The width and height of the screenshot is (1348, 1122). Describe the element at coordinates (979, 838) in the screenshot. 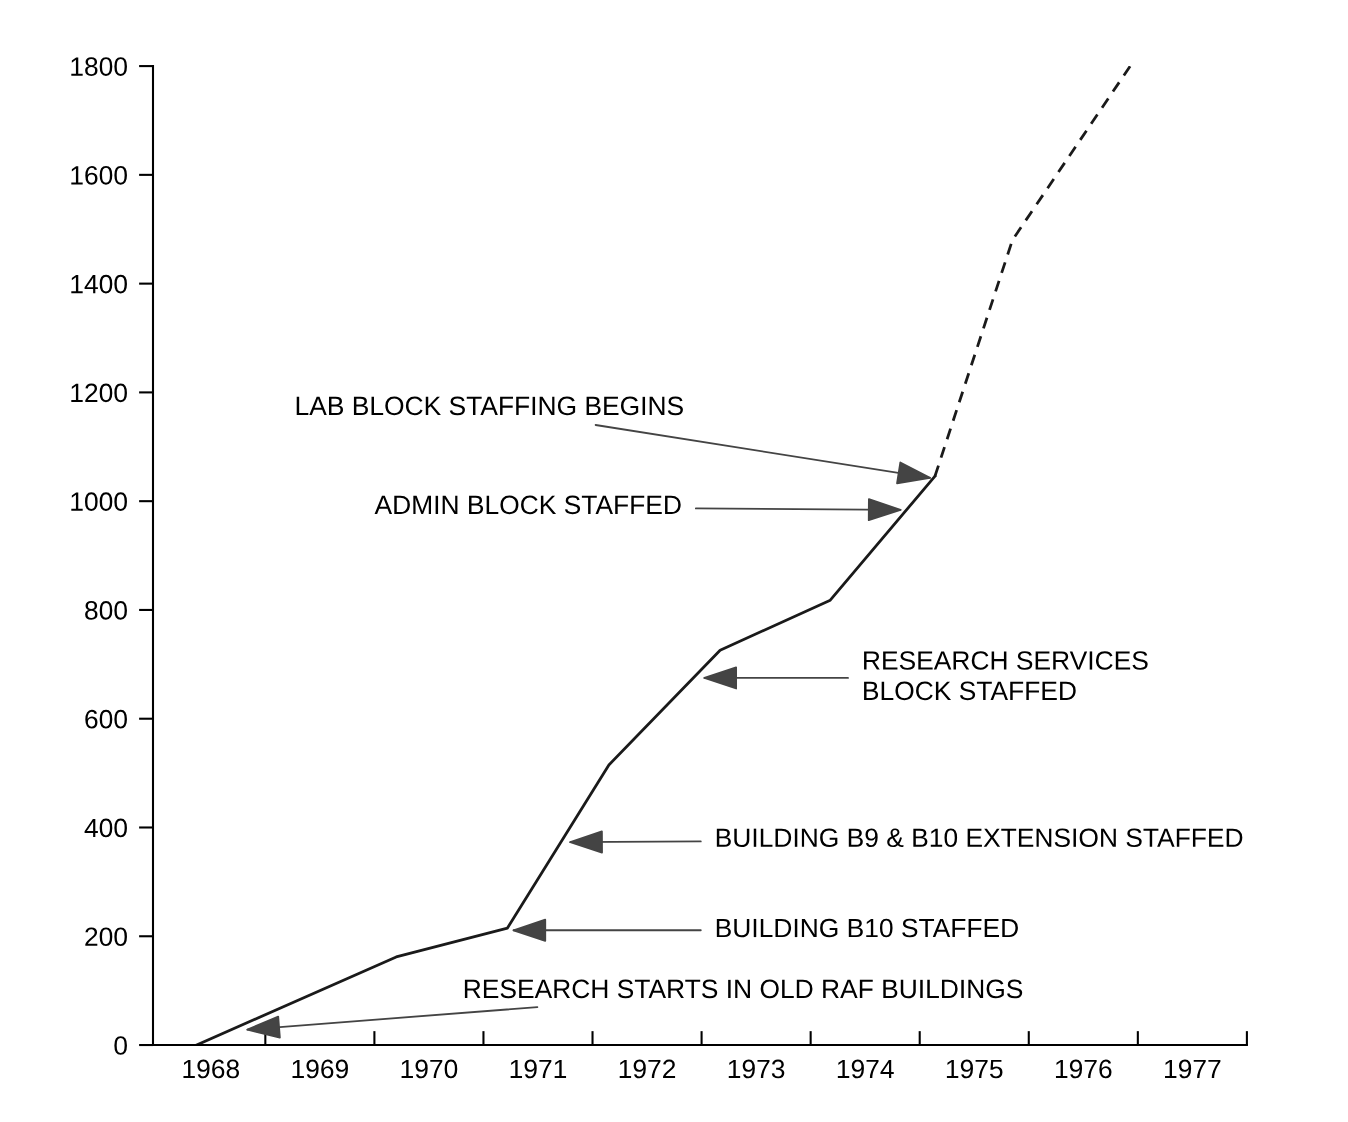

I see `annotation: BUILDING B9 & B10 EXTENSION STAFFED` at that location.